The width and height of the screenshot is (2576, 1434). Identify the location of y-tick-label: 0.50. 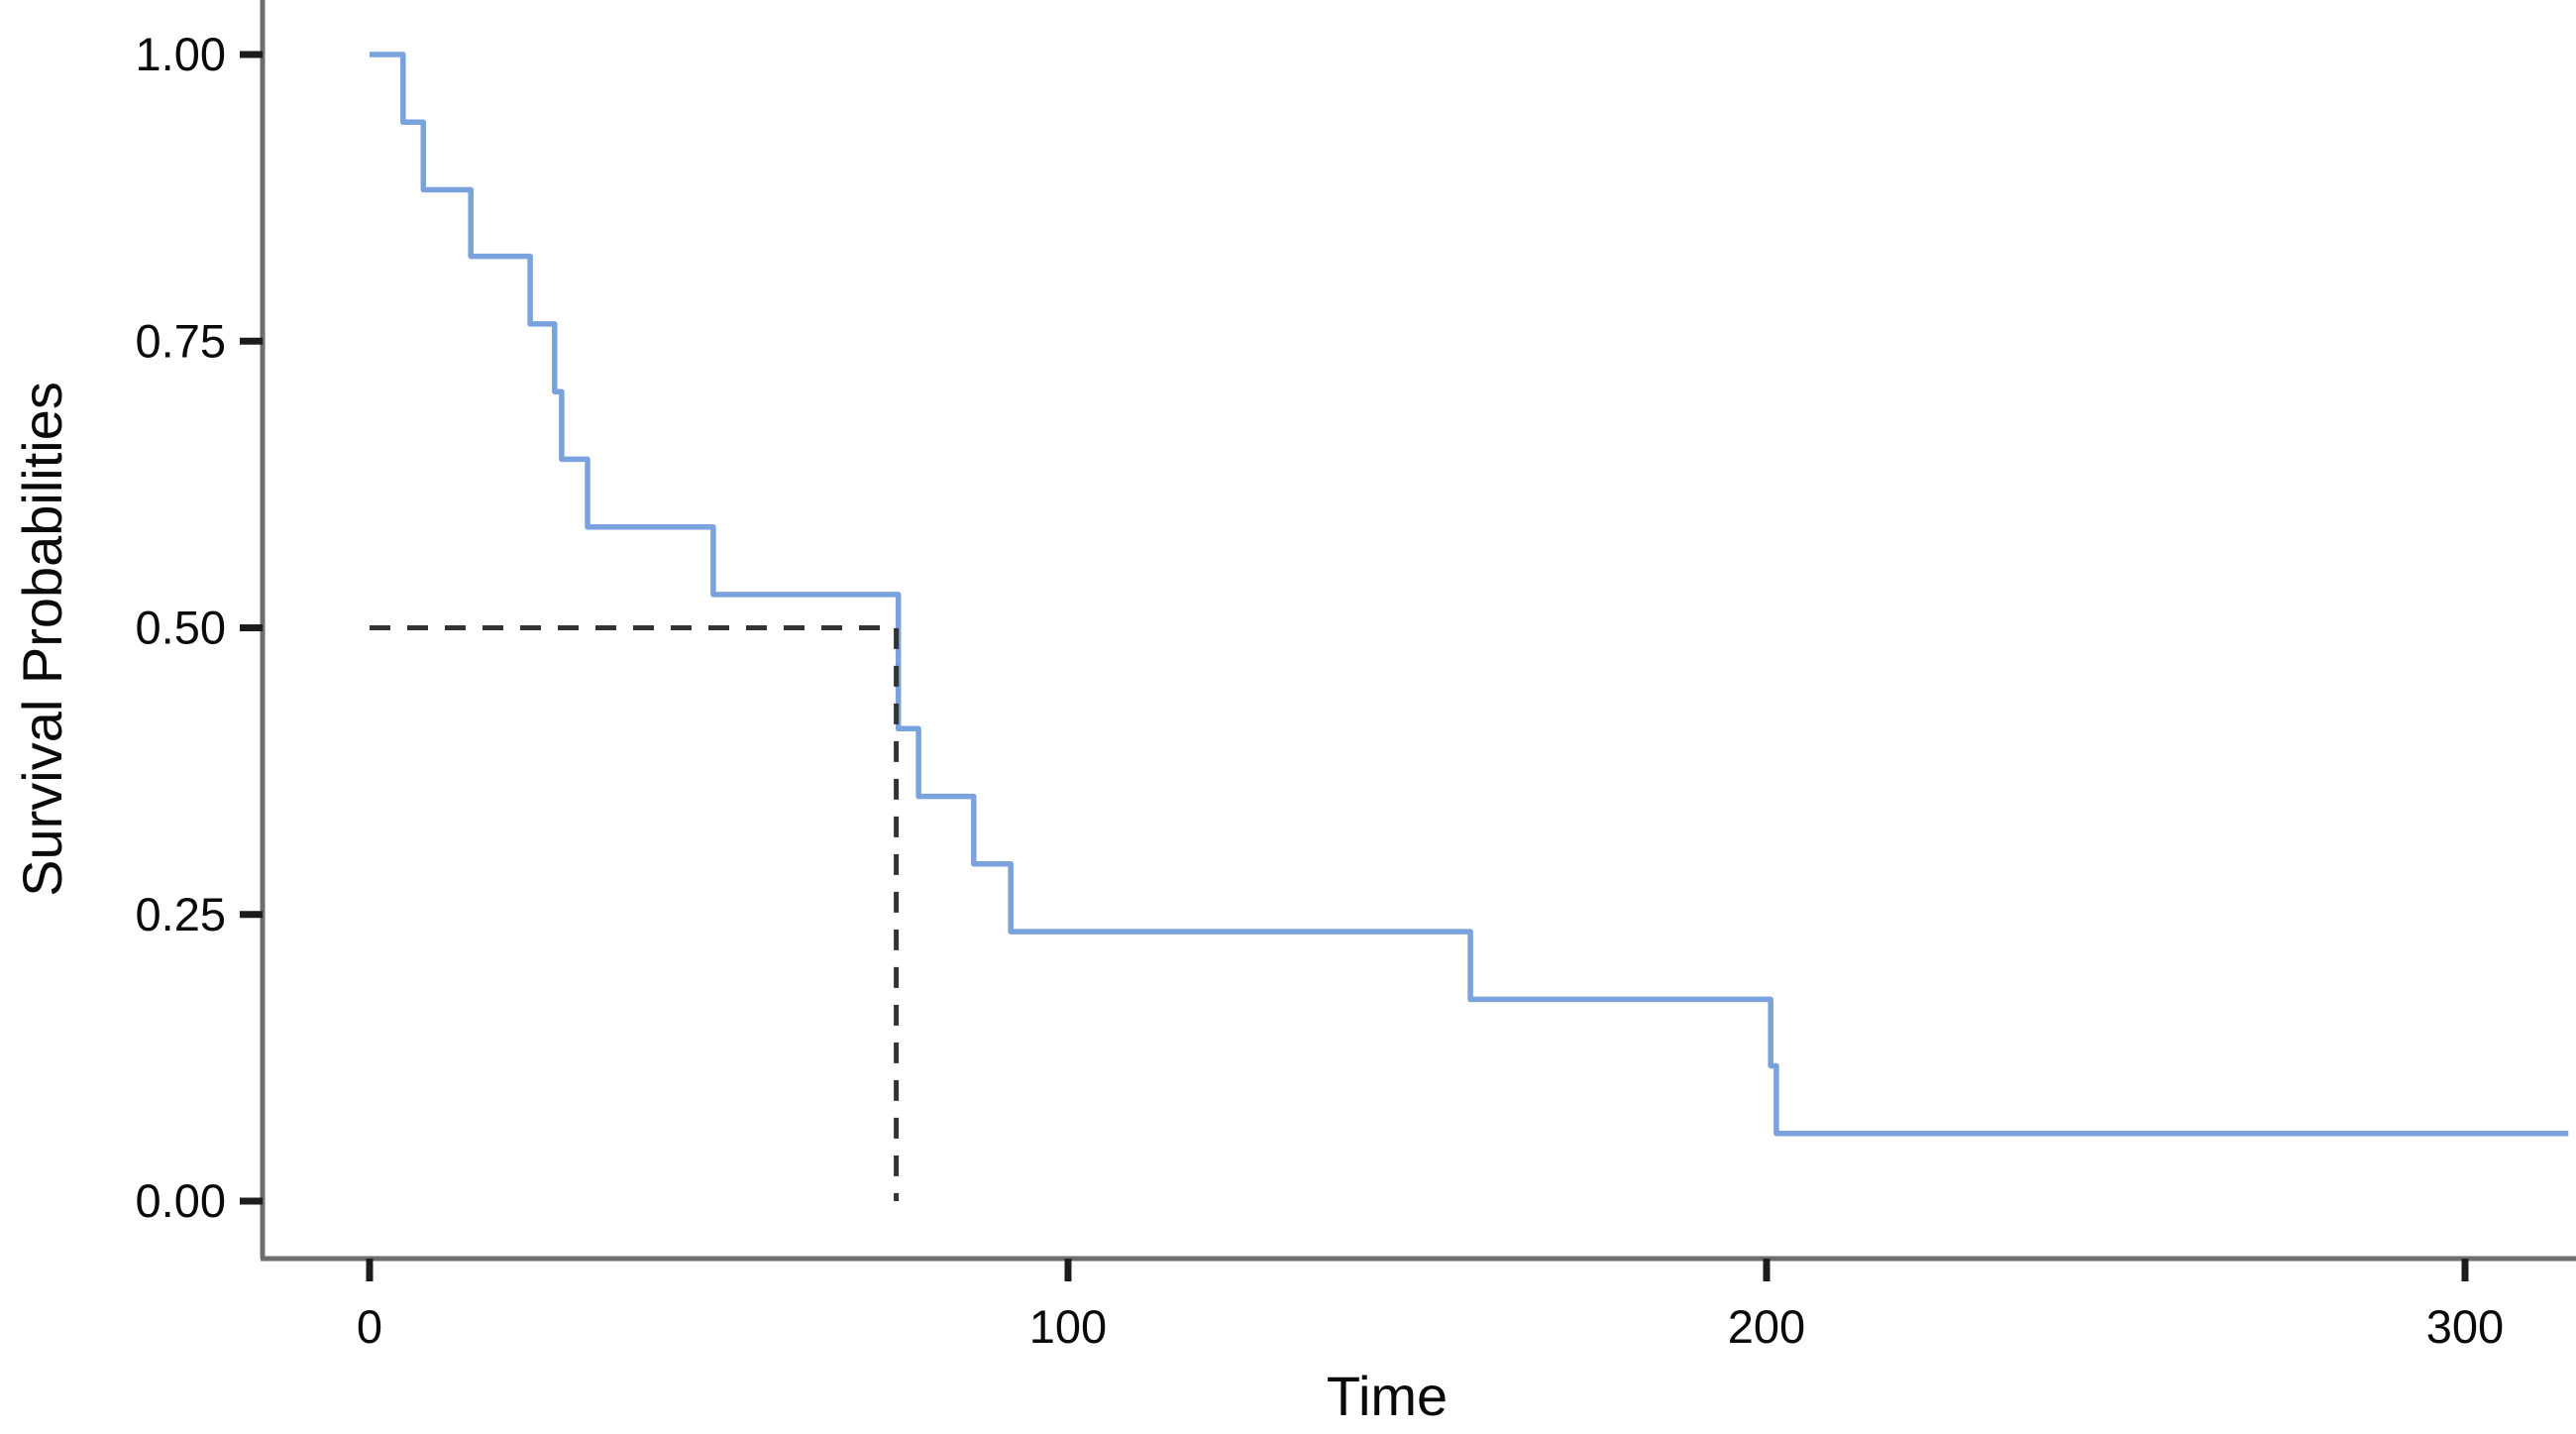
(181, 628).